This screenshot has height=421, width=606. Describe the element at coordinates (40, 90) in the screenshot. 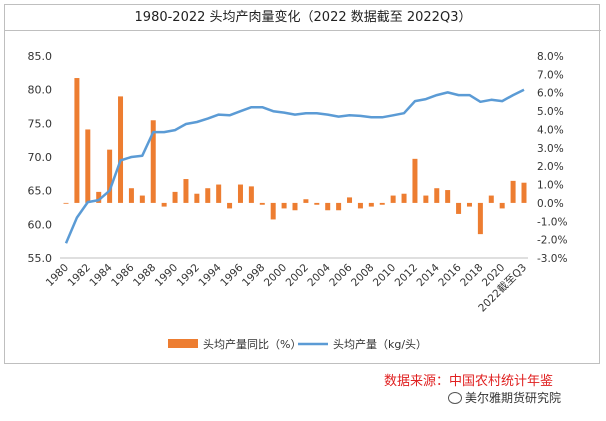

I see `left-axis-tick-label: 80.0` at that location.